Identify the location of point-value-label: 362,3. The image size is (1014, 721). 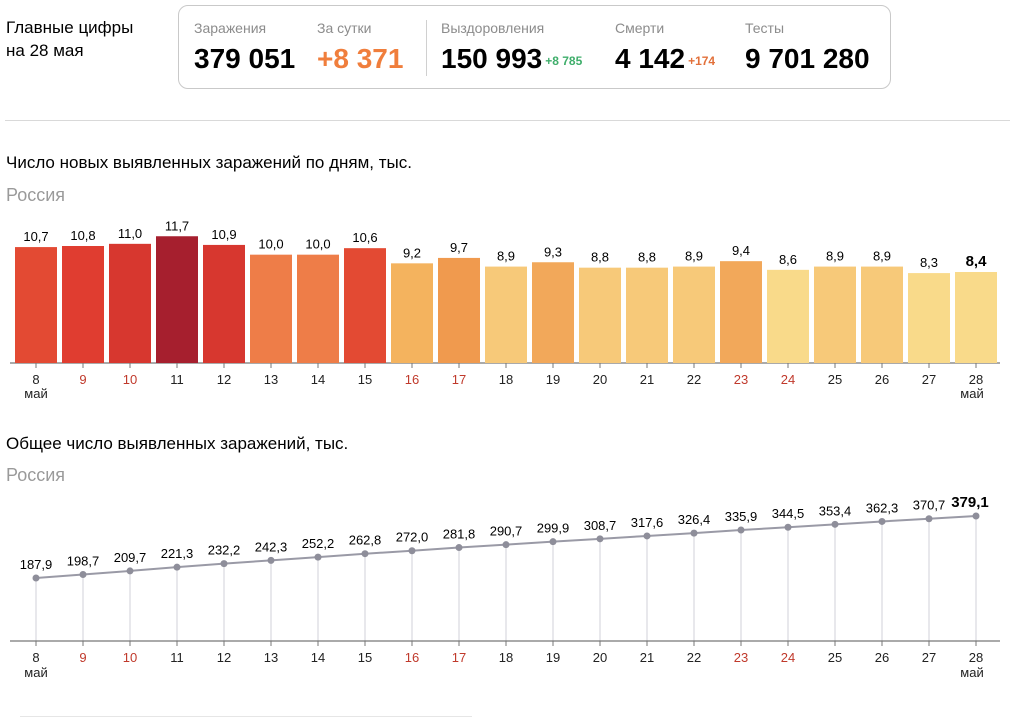
(882, 507).